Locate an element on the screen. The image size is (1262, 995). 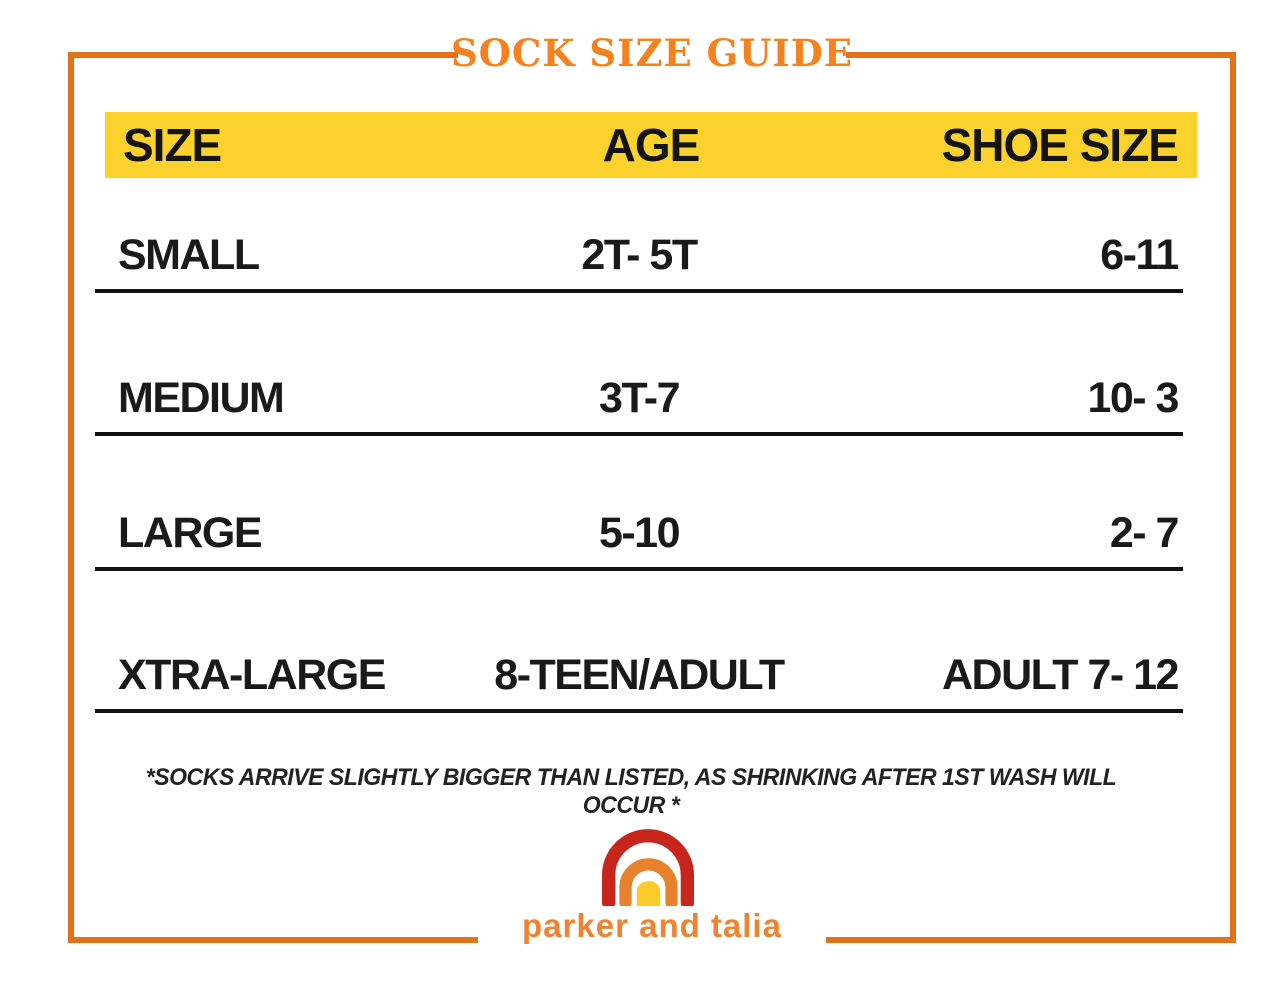
table-row: LARGE 5-10 2- 7 is located at coordinates (639, 540).